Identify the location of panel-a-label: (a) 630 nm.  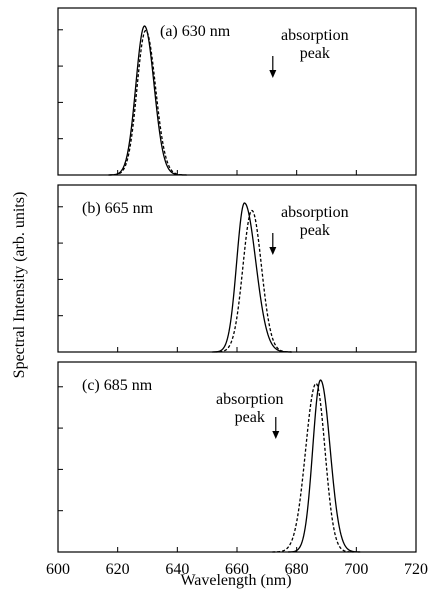
(195, 31).